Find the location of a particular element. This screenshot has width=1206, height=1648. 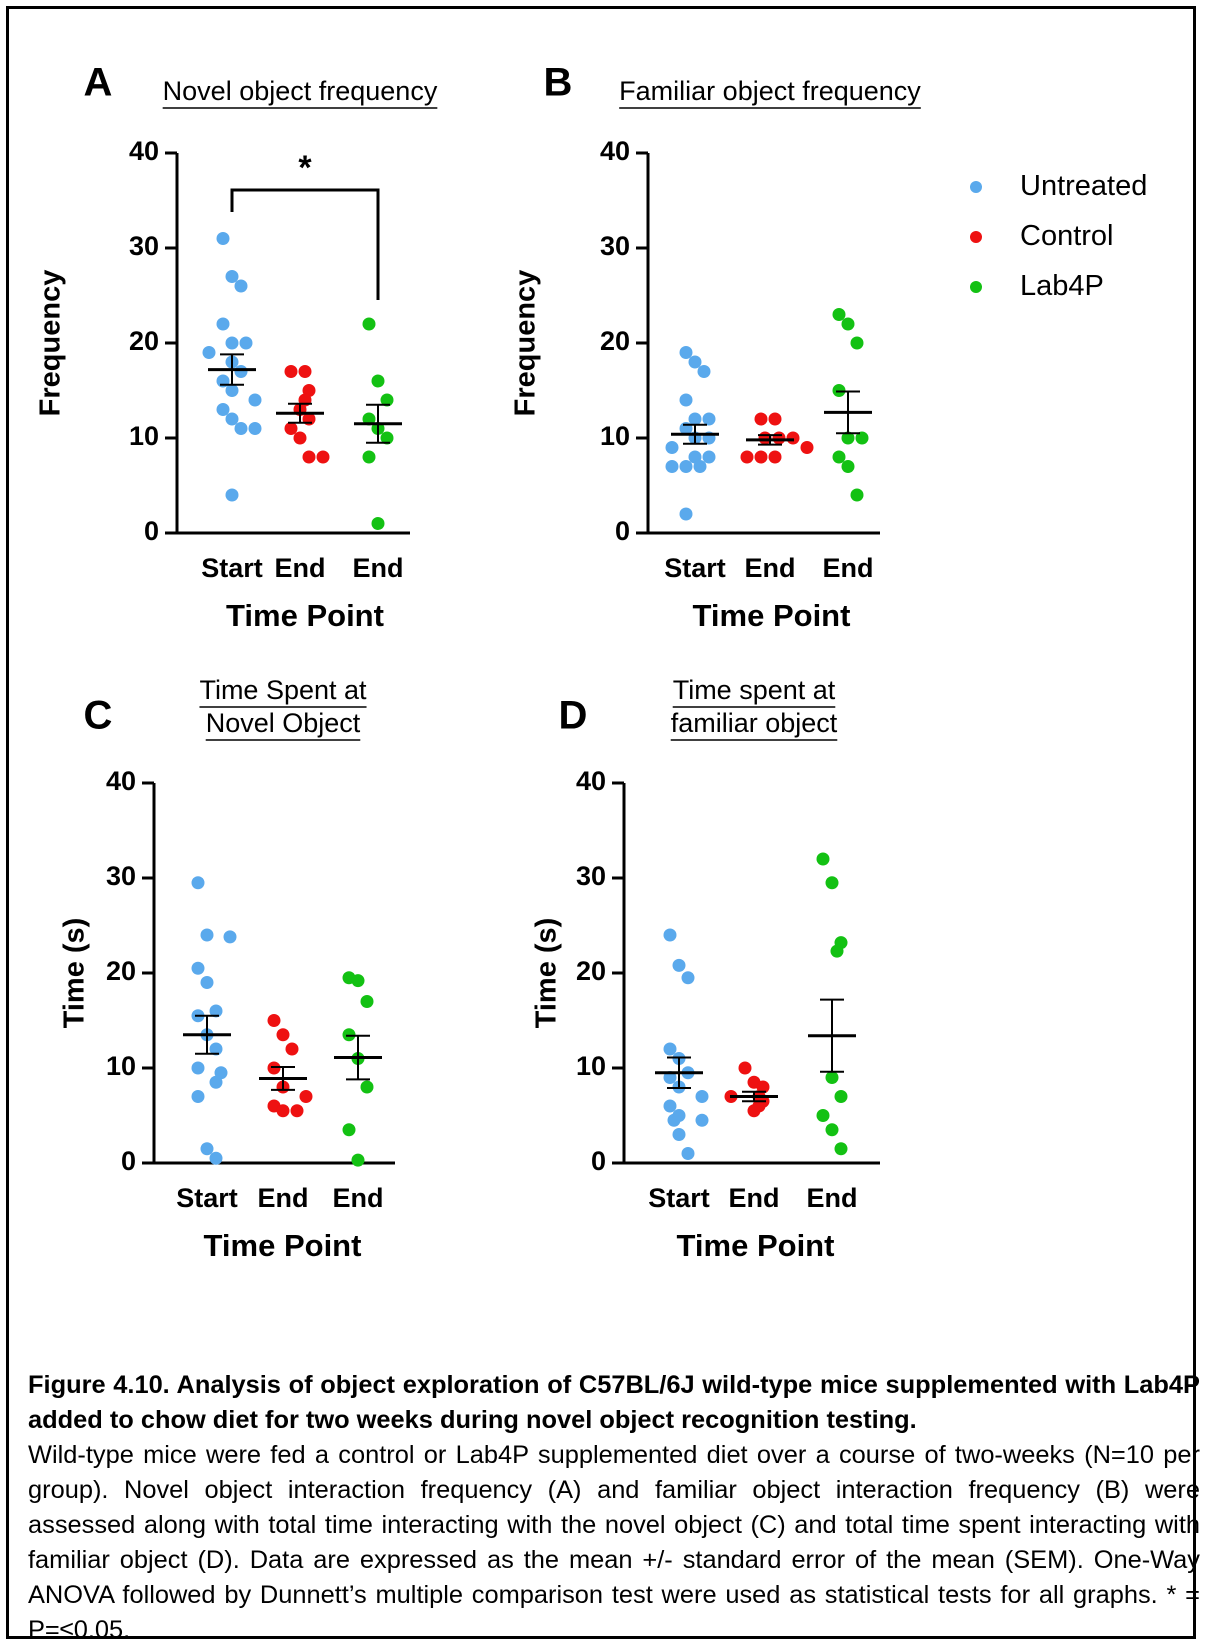

chart-title: Novel Object is located at coordinates (283, 723).